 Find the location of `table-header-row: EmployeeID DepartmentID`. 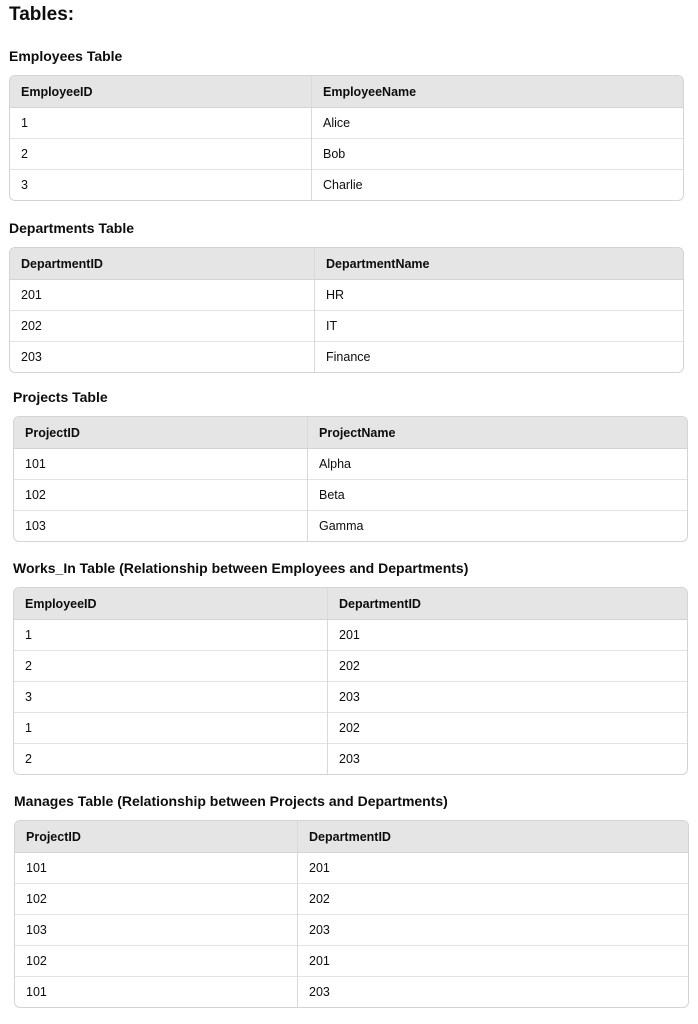

table-header-row: EmployeeID DepartmentID is located at coordinates (350, 604).